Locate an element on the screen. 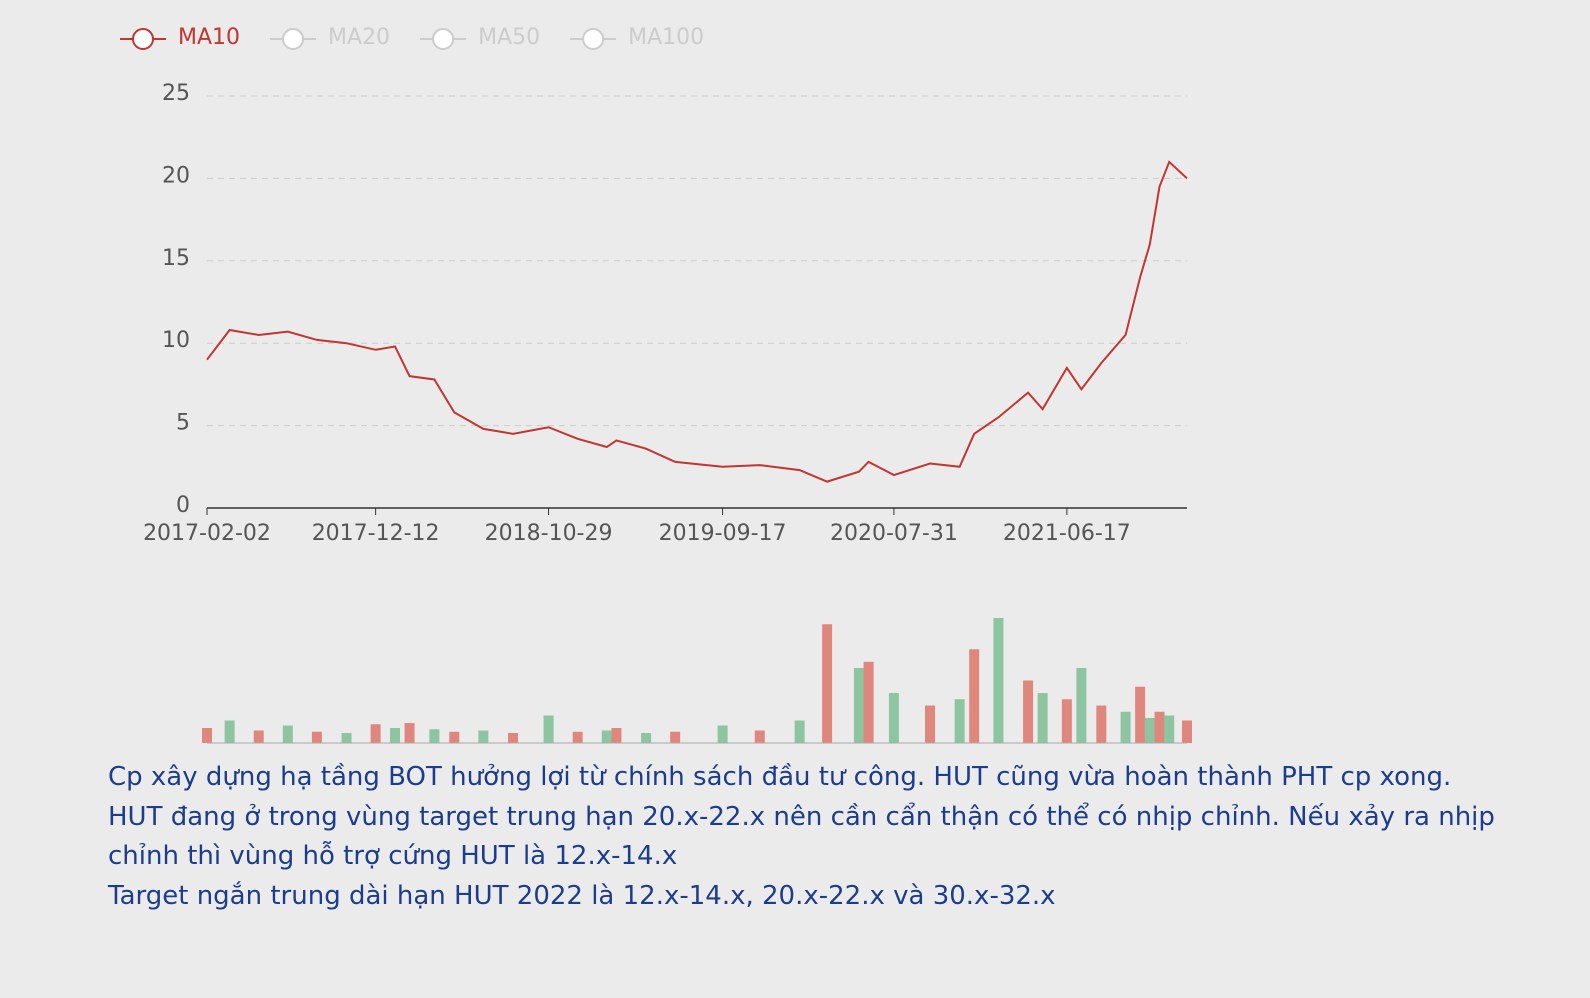 The height and width of the screenshot is (998, 1590). x-tick-label: 2019-09-17 is located at coordinates (723, 533).